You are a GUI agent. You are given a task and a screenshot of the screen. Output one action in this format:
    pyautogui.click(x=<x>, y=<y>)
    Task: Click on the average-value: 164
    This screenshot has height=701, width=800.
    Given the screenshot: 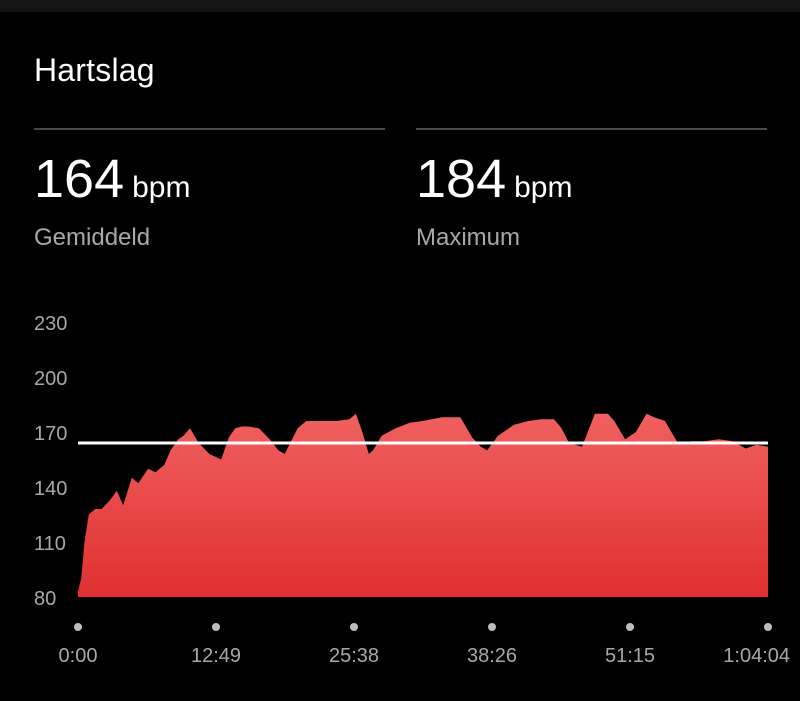 What is the action you would take?
    pyautogui.click(x=79, y=179)
    